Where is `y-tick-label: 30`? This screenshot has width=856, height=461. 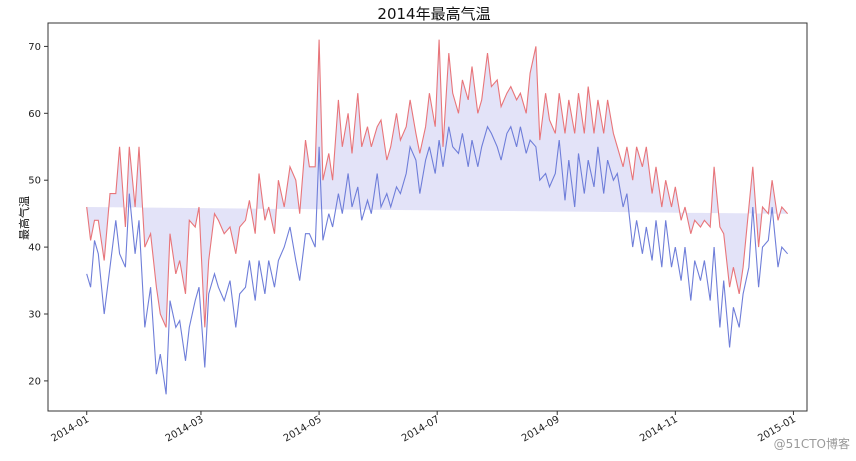
y-tick-label: 30 is located at coordinates (34, 315).